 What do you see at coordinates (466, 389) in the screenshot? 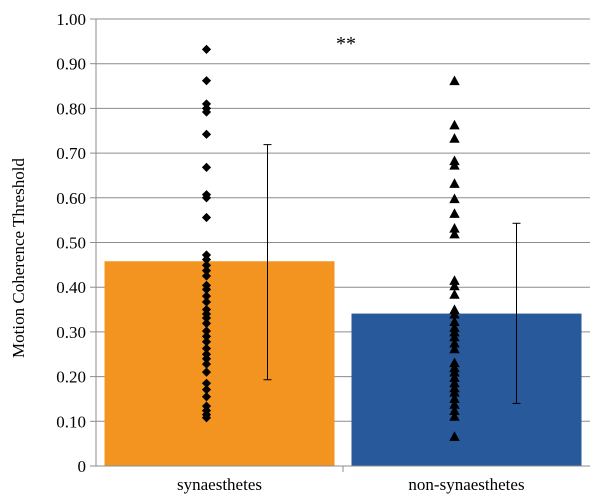
I see `bar-non-synaesthetes` at bounding box center [466, 389].